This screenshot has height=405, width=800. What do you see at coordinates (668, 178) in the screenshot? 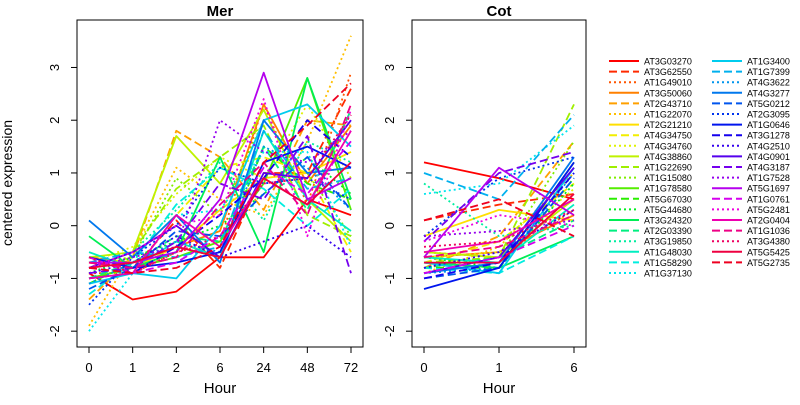
I see `legend-label: AT1G15080` at bounding box center [668, 178].